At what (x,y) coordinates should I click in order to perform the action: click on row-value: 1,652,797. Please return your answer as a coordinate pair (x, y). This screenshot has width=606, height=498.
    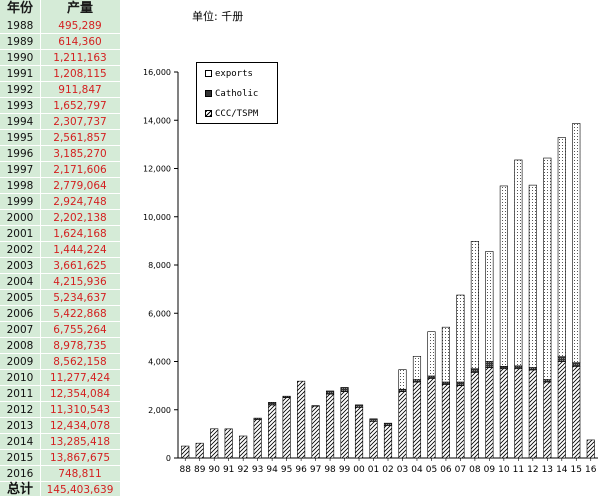
    Looking at the image, I should click on (80, 106).